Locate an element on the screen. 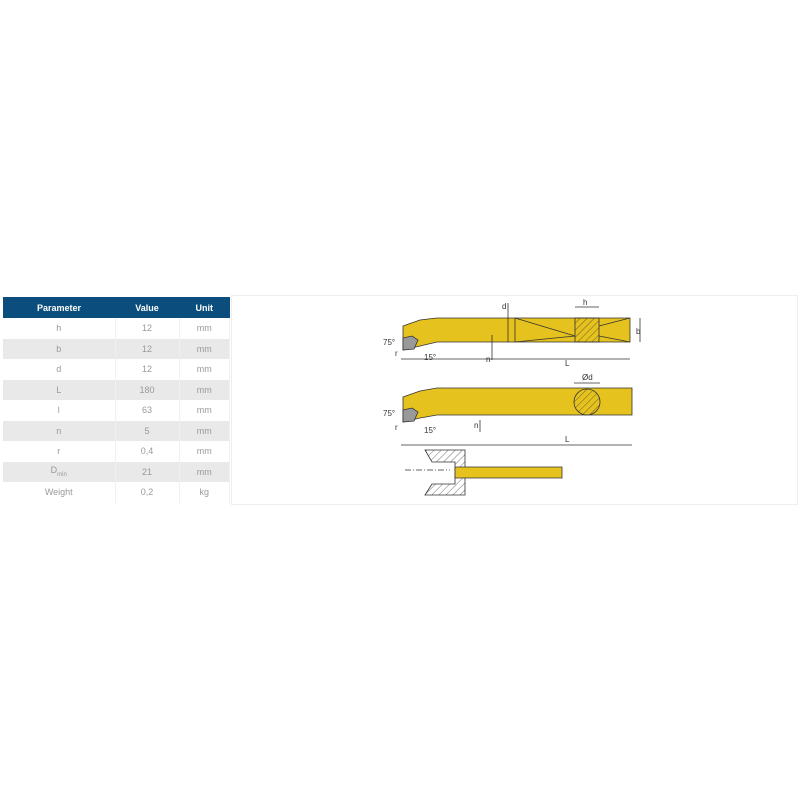 Image resolution: width=800 pixels, height=800 pixels. label-15: 15° is located at coordinates (430, 357).